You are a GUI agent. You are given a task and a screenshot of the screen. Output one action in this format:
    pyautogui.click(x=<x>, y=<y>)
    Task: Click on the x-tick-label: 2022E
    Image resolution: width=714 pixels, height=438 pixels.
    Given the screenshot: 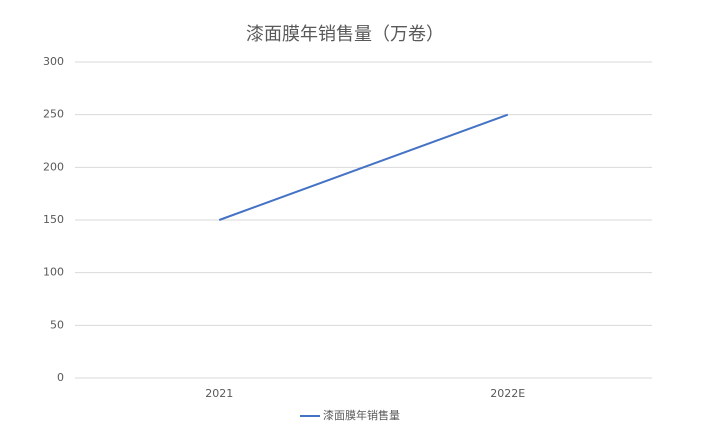 What is the action you would take?
    pyautogui.click(x=507, y=393)
    